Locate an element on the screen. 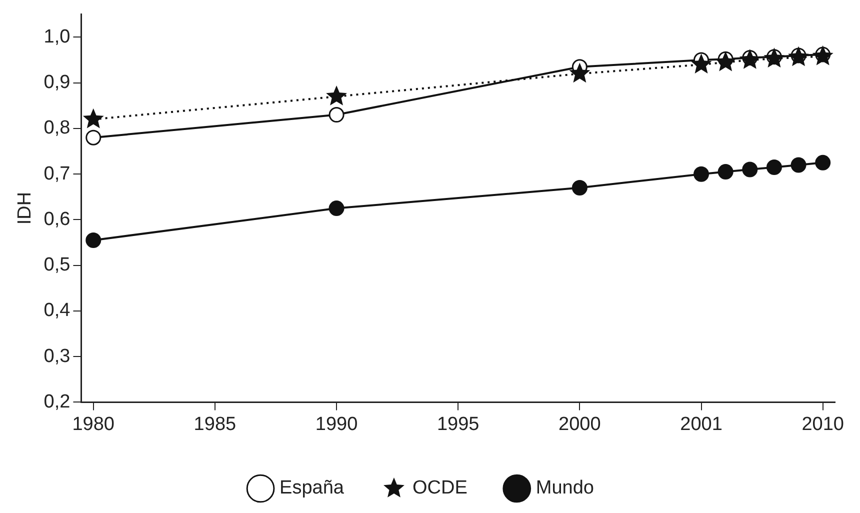 The image size is (860, 513). legend-label: Mundo is located at coordinates (565, 488).